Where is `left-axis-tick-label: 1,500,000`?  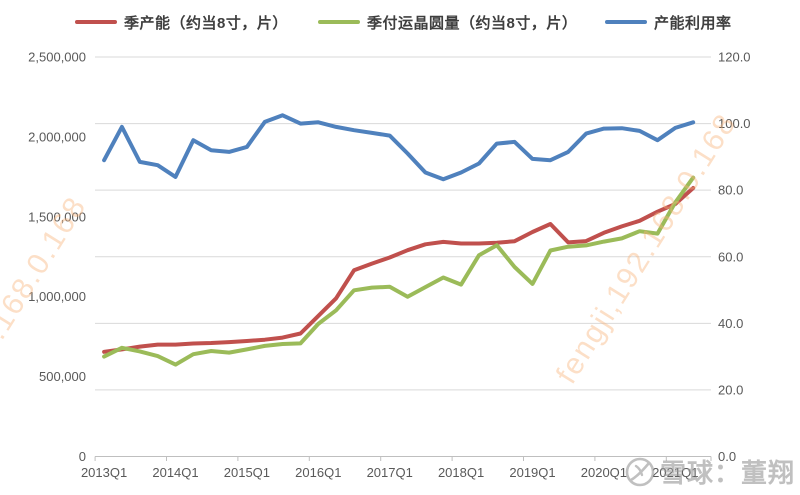 left-axis-tick-label: 1,500,000 is located at coordinates (57, 216).